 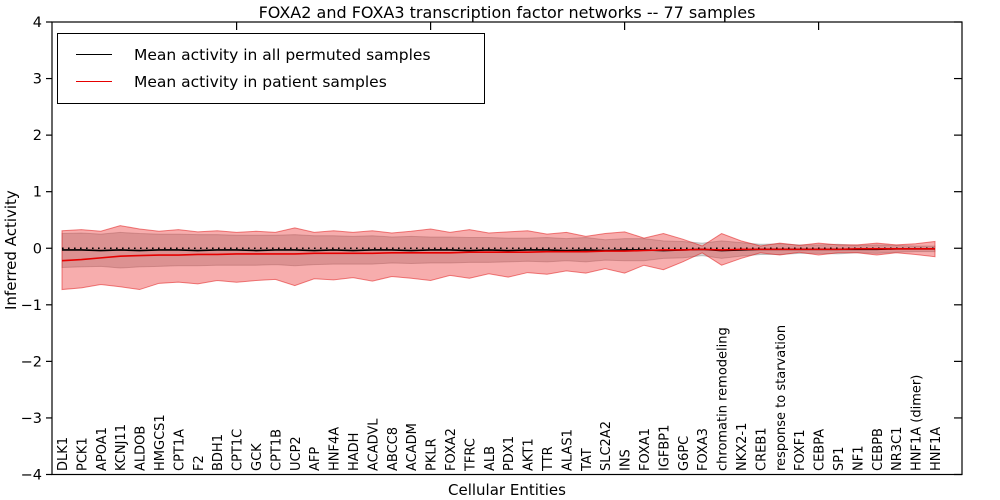 What do you see at coordinates (335, 449) in the screenshot?
I see `x-category-label: HNF4A` at bounding box center [335, 449].